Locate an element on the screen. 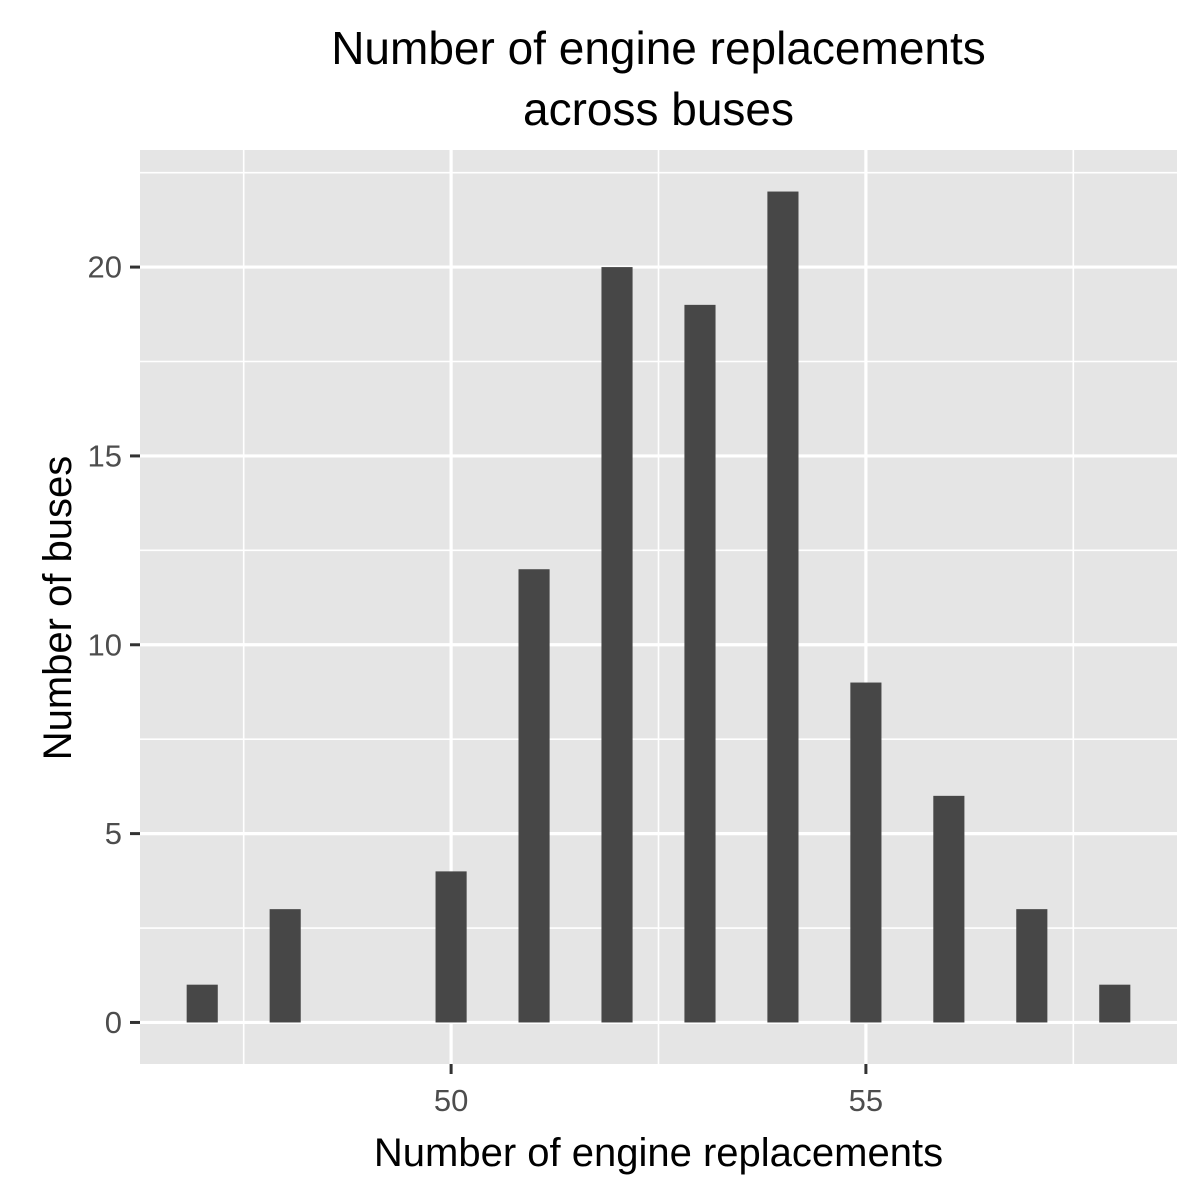  y-tick-label: 15 is located at coordinates (105, 455).